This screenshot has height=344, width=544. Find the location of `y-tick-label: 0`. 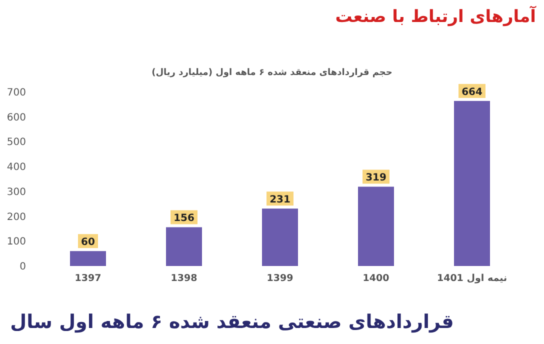

y-tick-label: 0 is located at coordinates (23, 267).